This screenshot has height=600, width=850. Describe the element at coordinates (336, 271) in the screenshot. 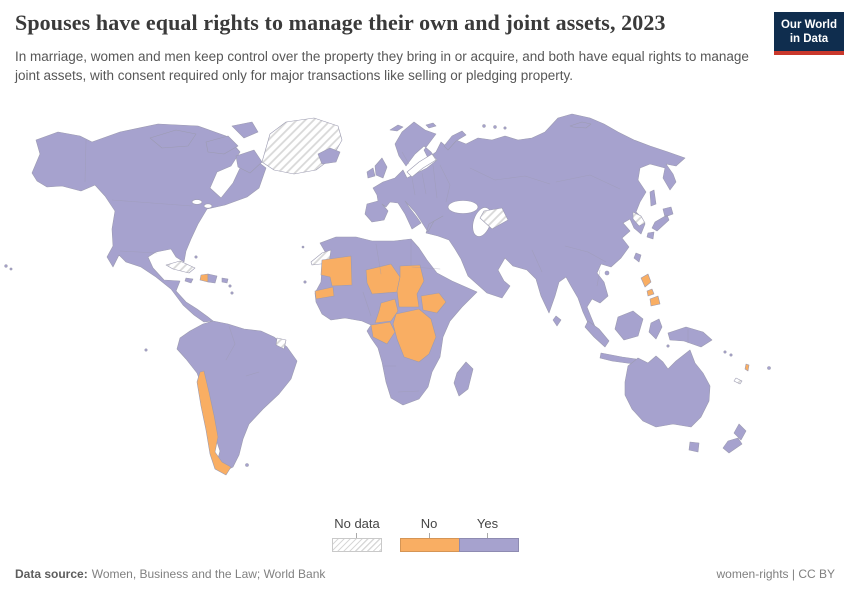

I see `country-mauritania` at that location.